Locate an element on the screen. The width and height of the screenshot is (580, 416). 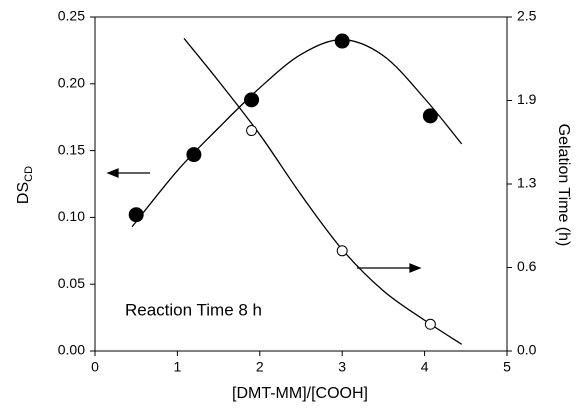
x-tick-label: 0 is located at coordinates (95, 367).